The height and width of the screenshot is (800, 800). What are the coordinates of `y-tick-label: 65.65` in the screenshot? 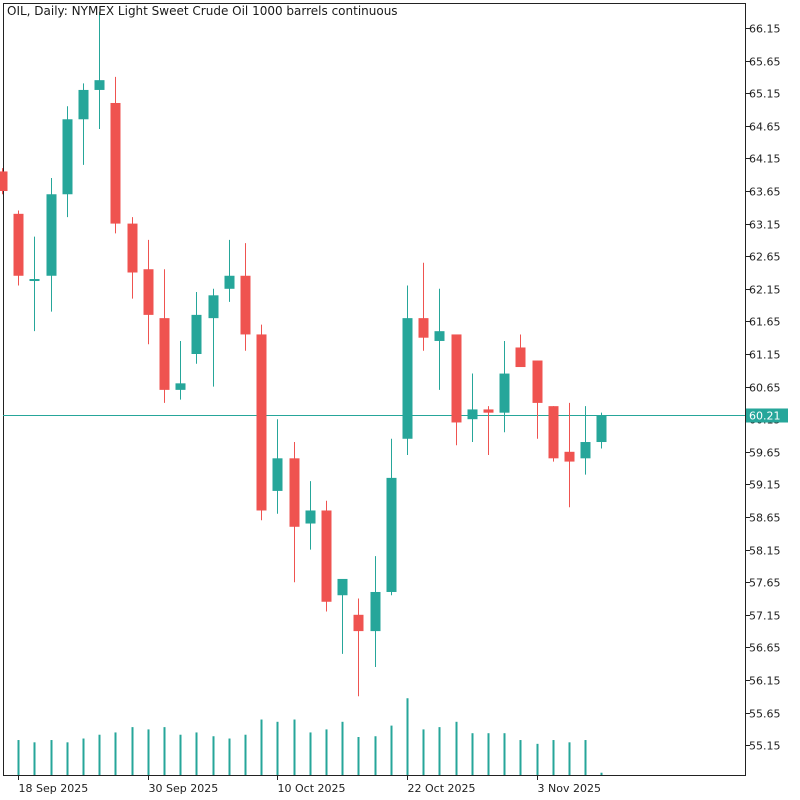 It's located at (765, 62).